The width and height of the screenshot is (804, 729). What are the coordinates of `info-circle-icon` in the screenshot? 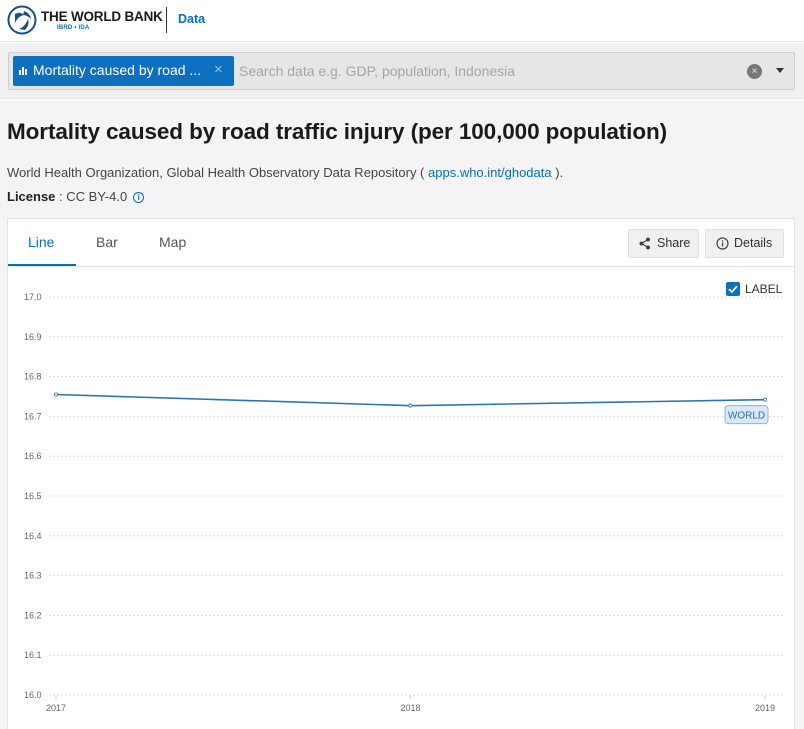 It's located at (722, 243).